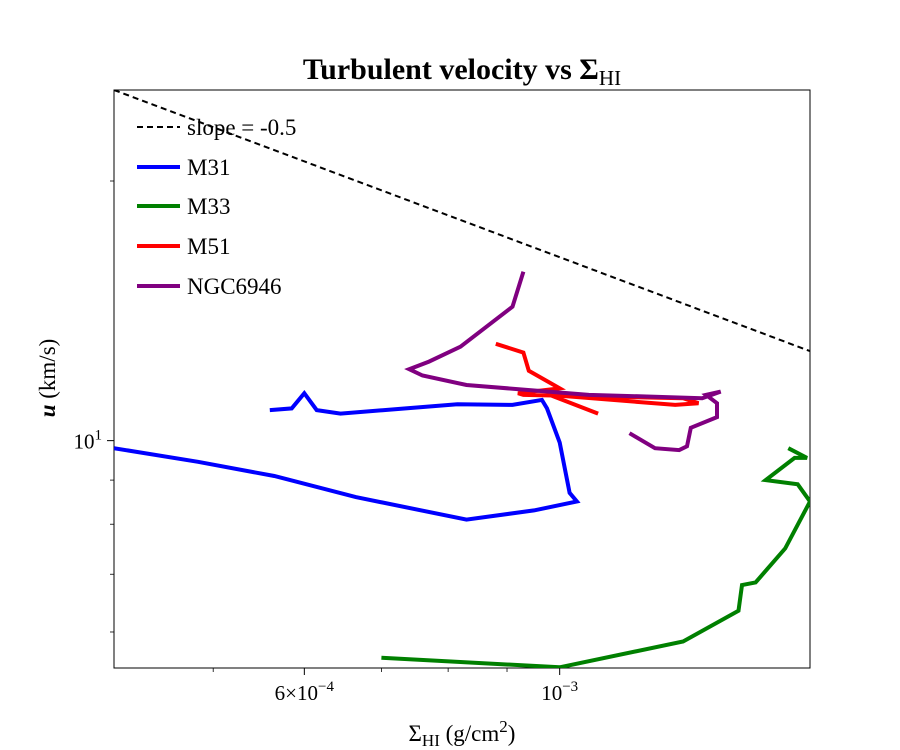 Image resolution: width=900 pixels, height=750 pixels. What do you see at coordinates (234, 286) in the screenshot?
I see `legend-label-ngc6946: NGC6946` at bounding box center [234, 286].